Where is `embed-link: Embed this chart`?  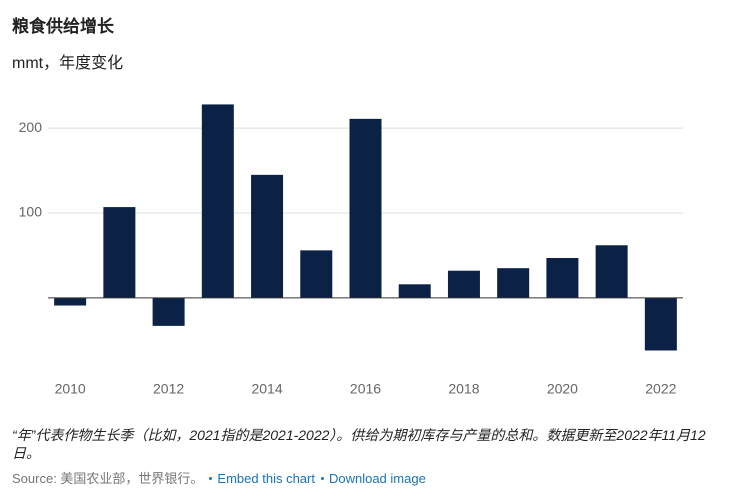
embed-link: Embed this chart is located at coordinates (266, 478).